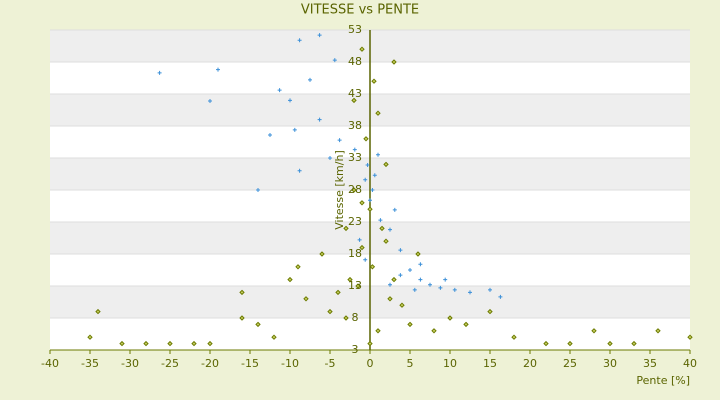 This screenshot has width=720, height=400. Describe the element at coordinates (360, 10) in the screenshot. I see `chart-title: VITESSE vs PENTE` at that location.